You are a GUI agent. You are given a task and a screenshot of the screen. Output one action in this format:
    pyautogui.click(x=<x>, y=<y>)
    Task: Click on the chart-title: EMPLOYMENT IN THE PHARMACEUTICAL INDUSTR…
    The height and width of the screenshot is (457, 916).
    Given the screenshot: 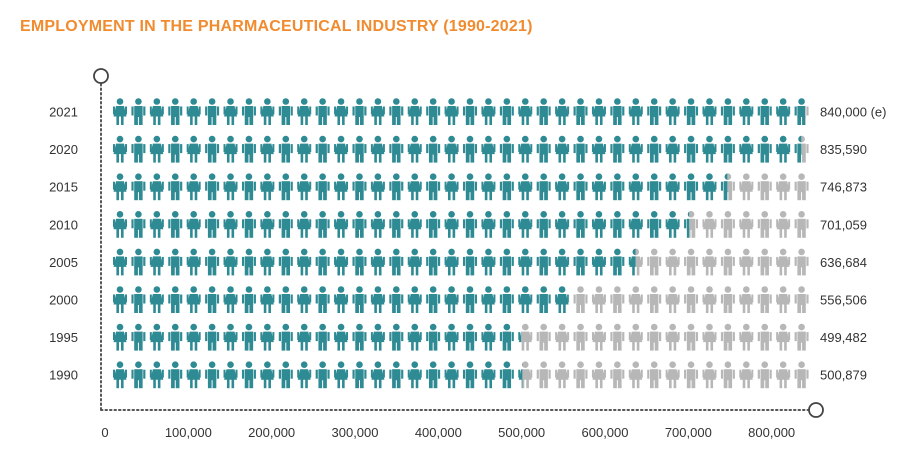 What is the action you would take?
    pyautogui.click(x=276, y=26)
    